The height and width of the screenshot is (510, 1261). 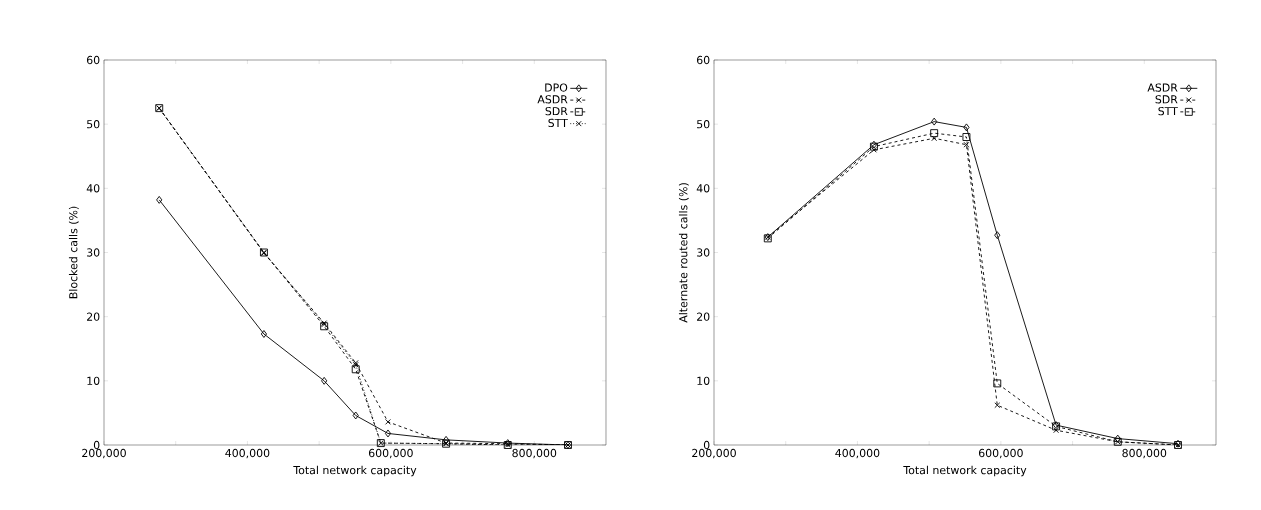 I want to click on legend-label: DPO, so click(x=556, y=87).